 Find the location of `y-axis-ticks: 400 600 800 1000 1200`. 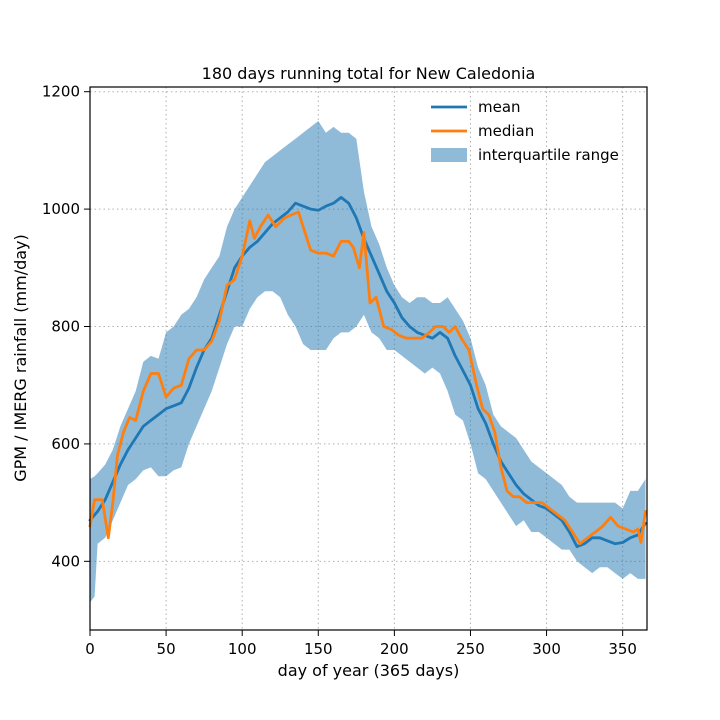

y-axis-ticks: 400 600 800 1000 1200 is located at coordinates (66, 326).